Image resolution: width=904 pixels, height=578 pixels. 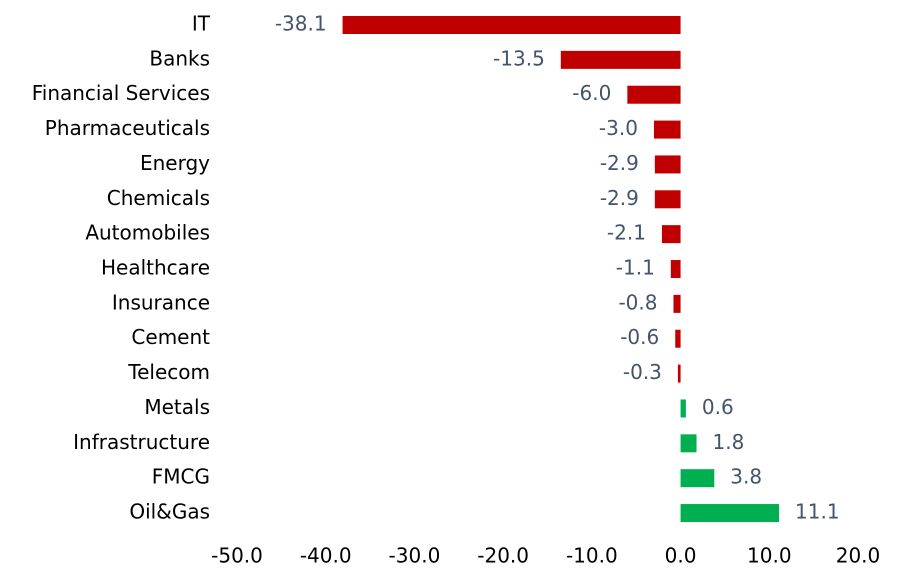 What do you see at coordinates (179, 58) in the screenshot?
I see `category-label: Banks` at bounding box center [179, 58].